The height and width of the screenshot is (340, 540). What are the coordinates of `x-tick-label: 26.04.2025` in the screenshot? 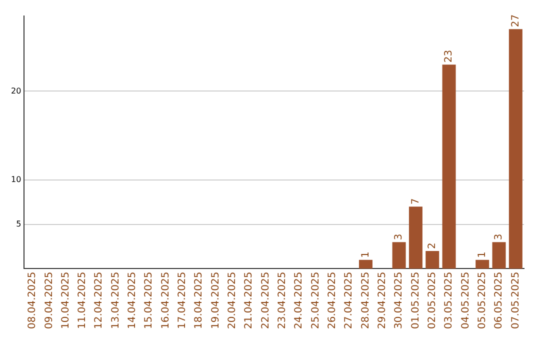 It's located at (332, 301).